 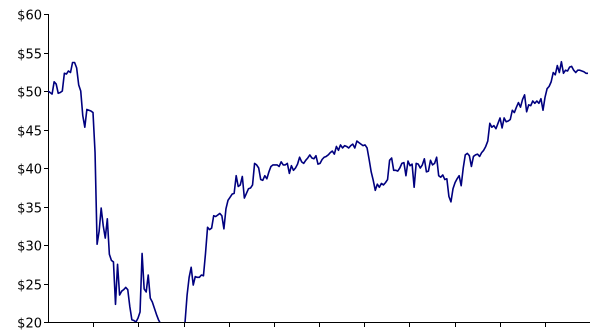 I want to click on y-tick-label: $50, so click(x=29, y=93).